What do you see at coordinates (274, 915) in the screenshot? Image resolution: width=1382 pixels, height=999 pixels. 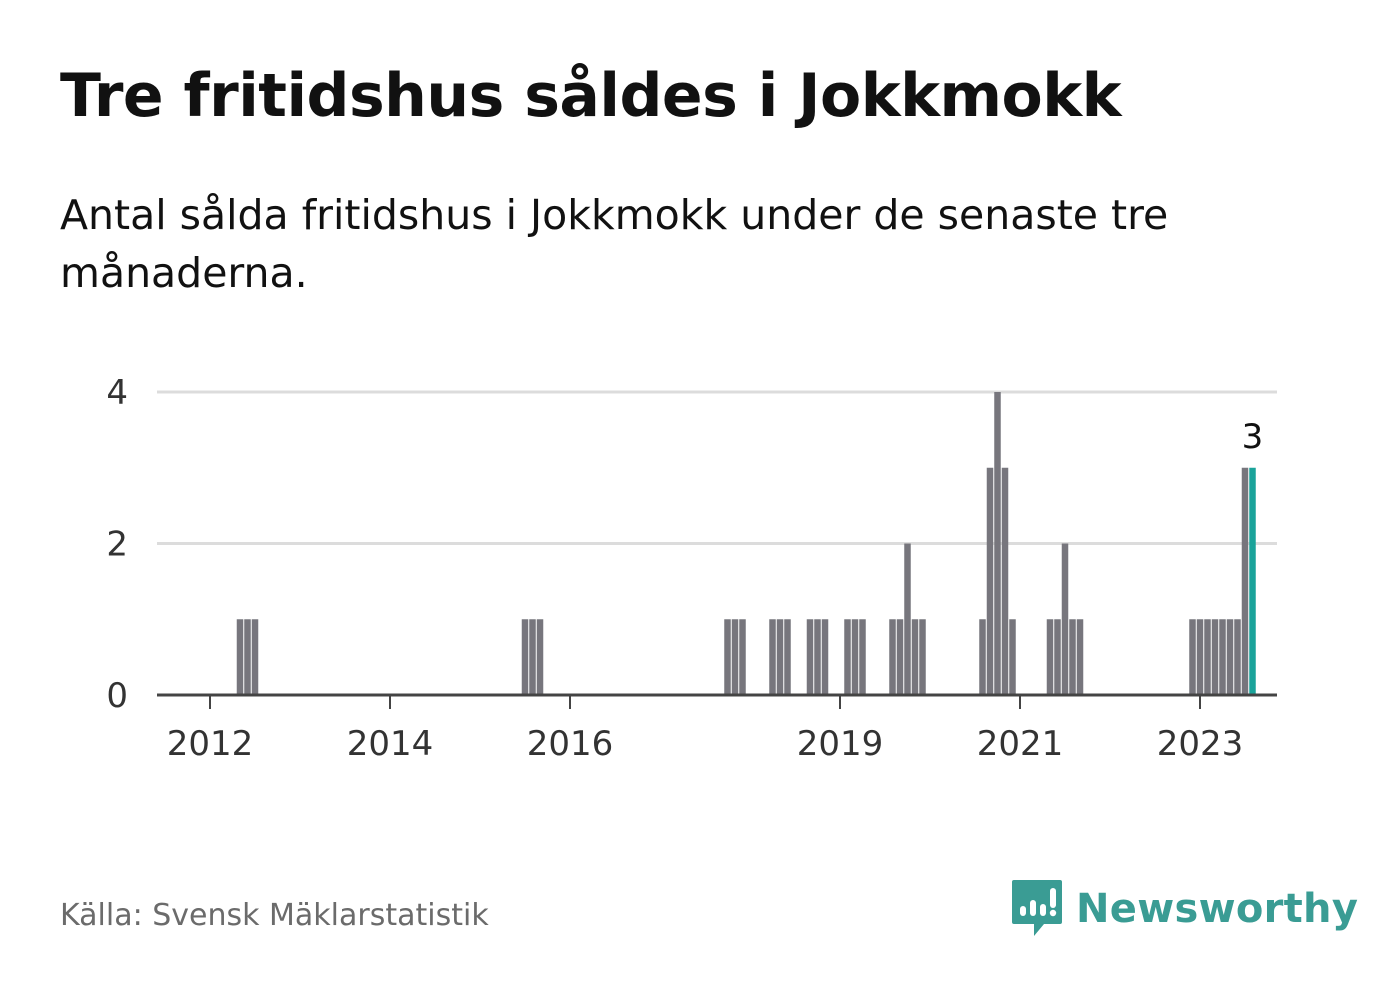 I see `source-note: Källa: Svensk Mäklarstatistik` at bounding box center [274, 915].